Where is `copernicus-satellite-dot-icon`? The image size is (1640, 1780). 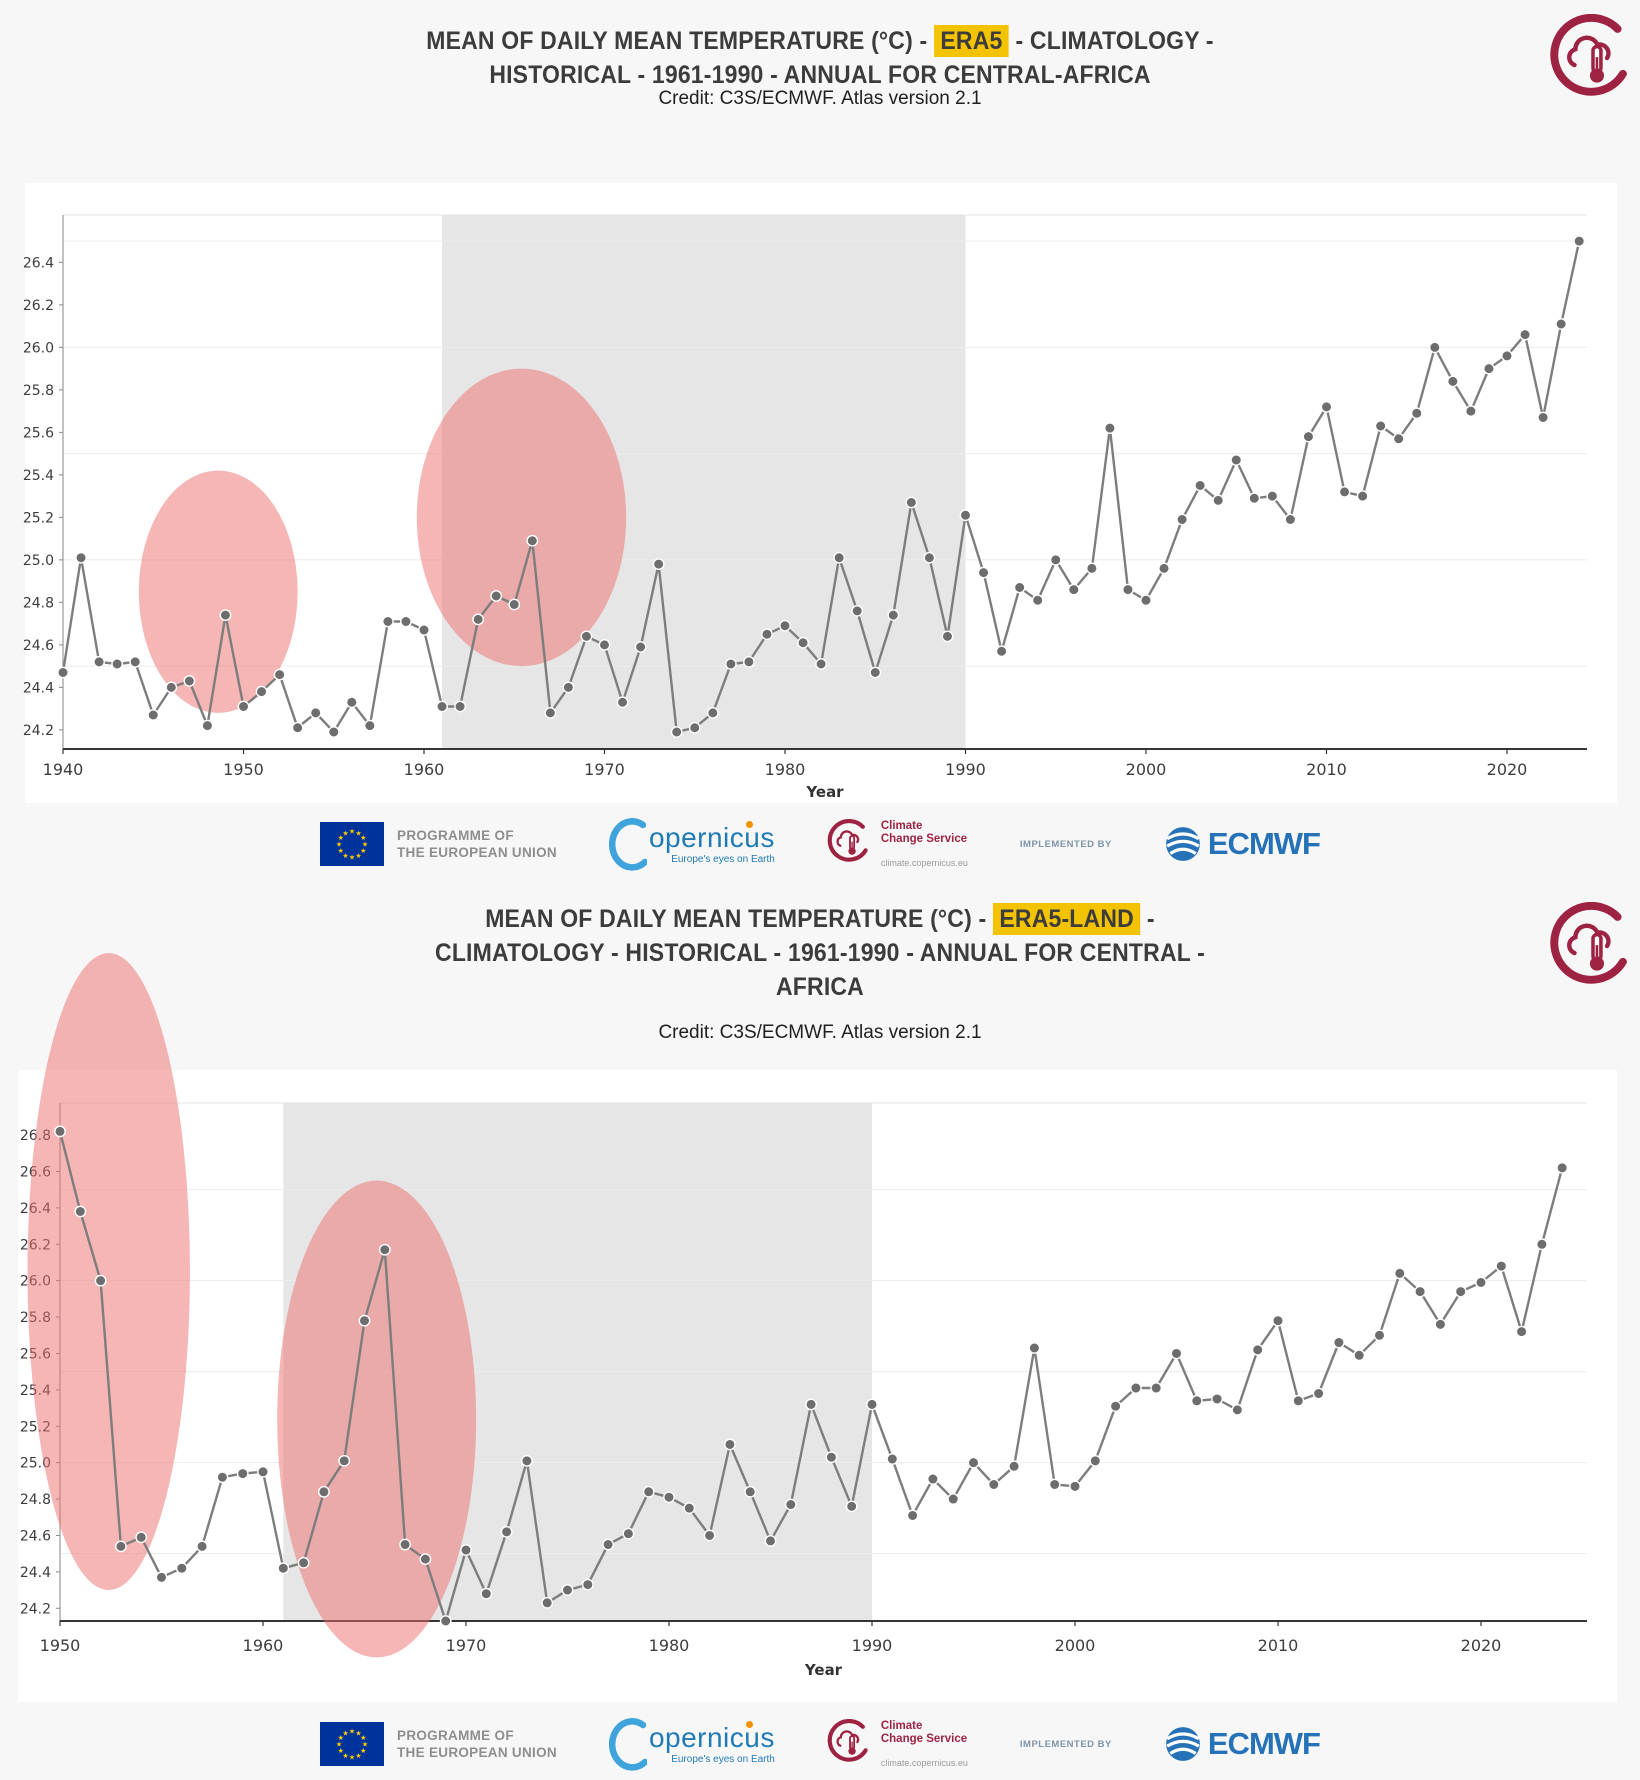 copernicus-satellite-dot-icon is located at coordinates (749, 824).